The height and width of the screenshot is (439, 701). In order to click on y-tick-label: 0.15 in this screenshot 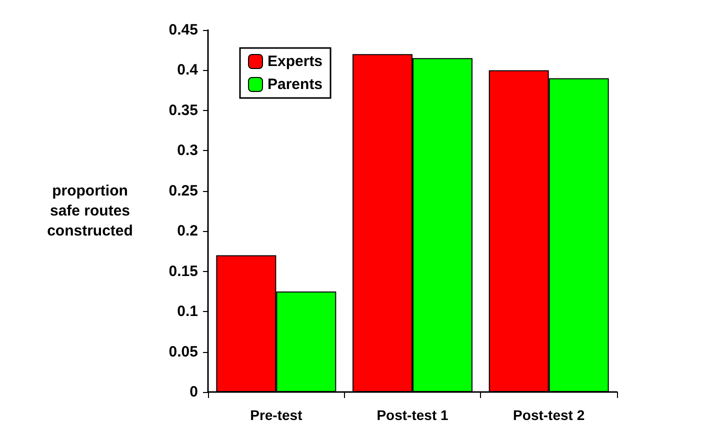, I will do `click(183, 271)`.